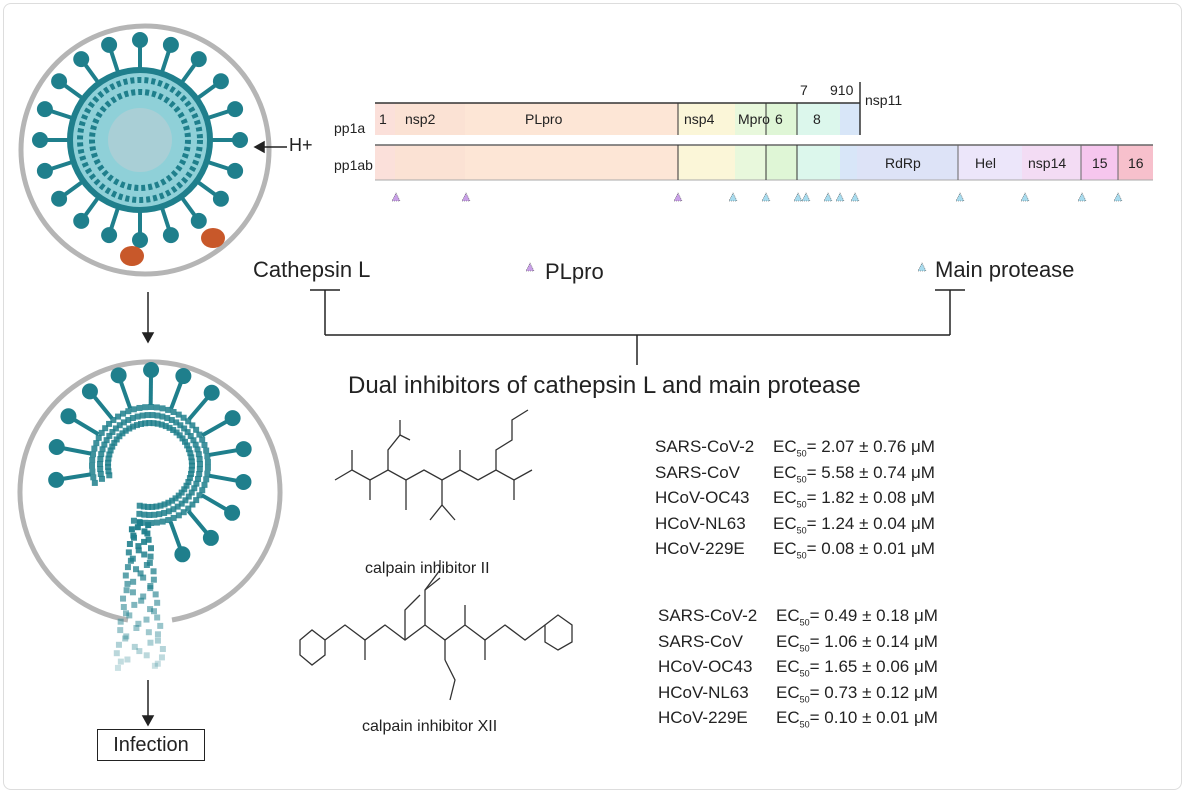  Describe the element at coordinates (798, 693) in the screenshot. I see `ec50-row: HCoV-NL63 EC50= 0.73 ± 0.12 μM` at that location.